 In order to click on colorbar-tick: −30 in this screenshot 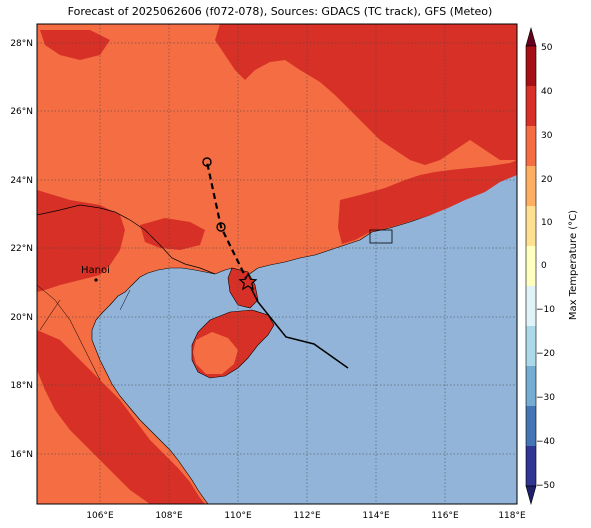, I will do `click(545, 398)`.